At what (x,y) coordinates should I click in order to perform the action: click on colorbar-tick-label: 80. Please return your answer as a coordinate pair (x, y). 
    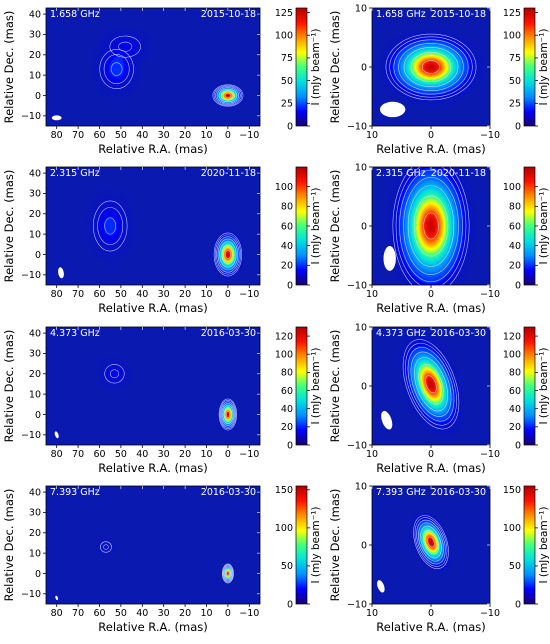
    Looking at the image, I should click on (515, 373).